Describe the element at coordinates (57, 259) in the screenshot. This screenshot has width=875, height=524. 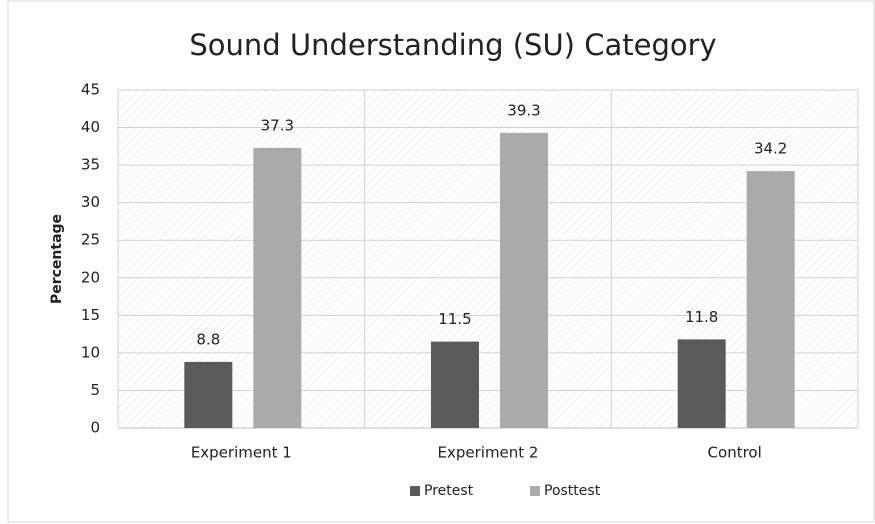
I see `y-axis-label: Percentage` at that location.